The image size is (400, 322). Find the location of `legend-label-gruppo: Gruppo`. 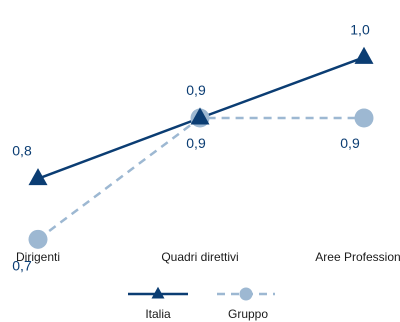

legend-label-gruppo: Gruppo is located at coordinates (248, 314).